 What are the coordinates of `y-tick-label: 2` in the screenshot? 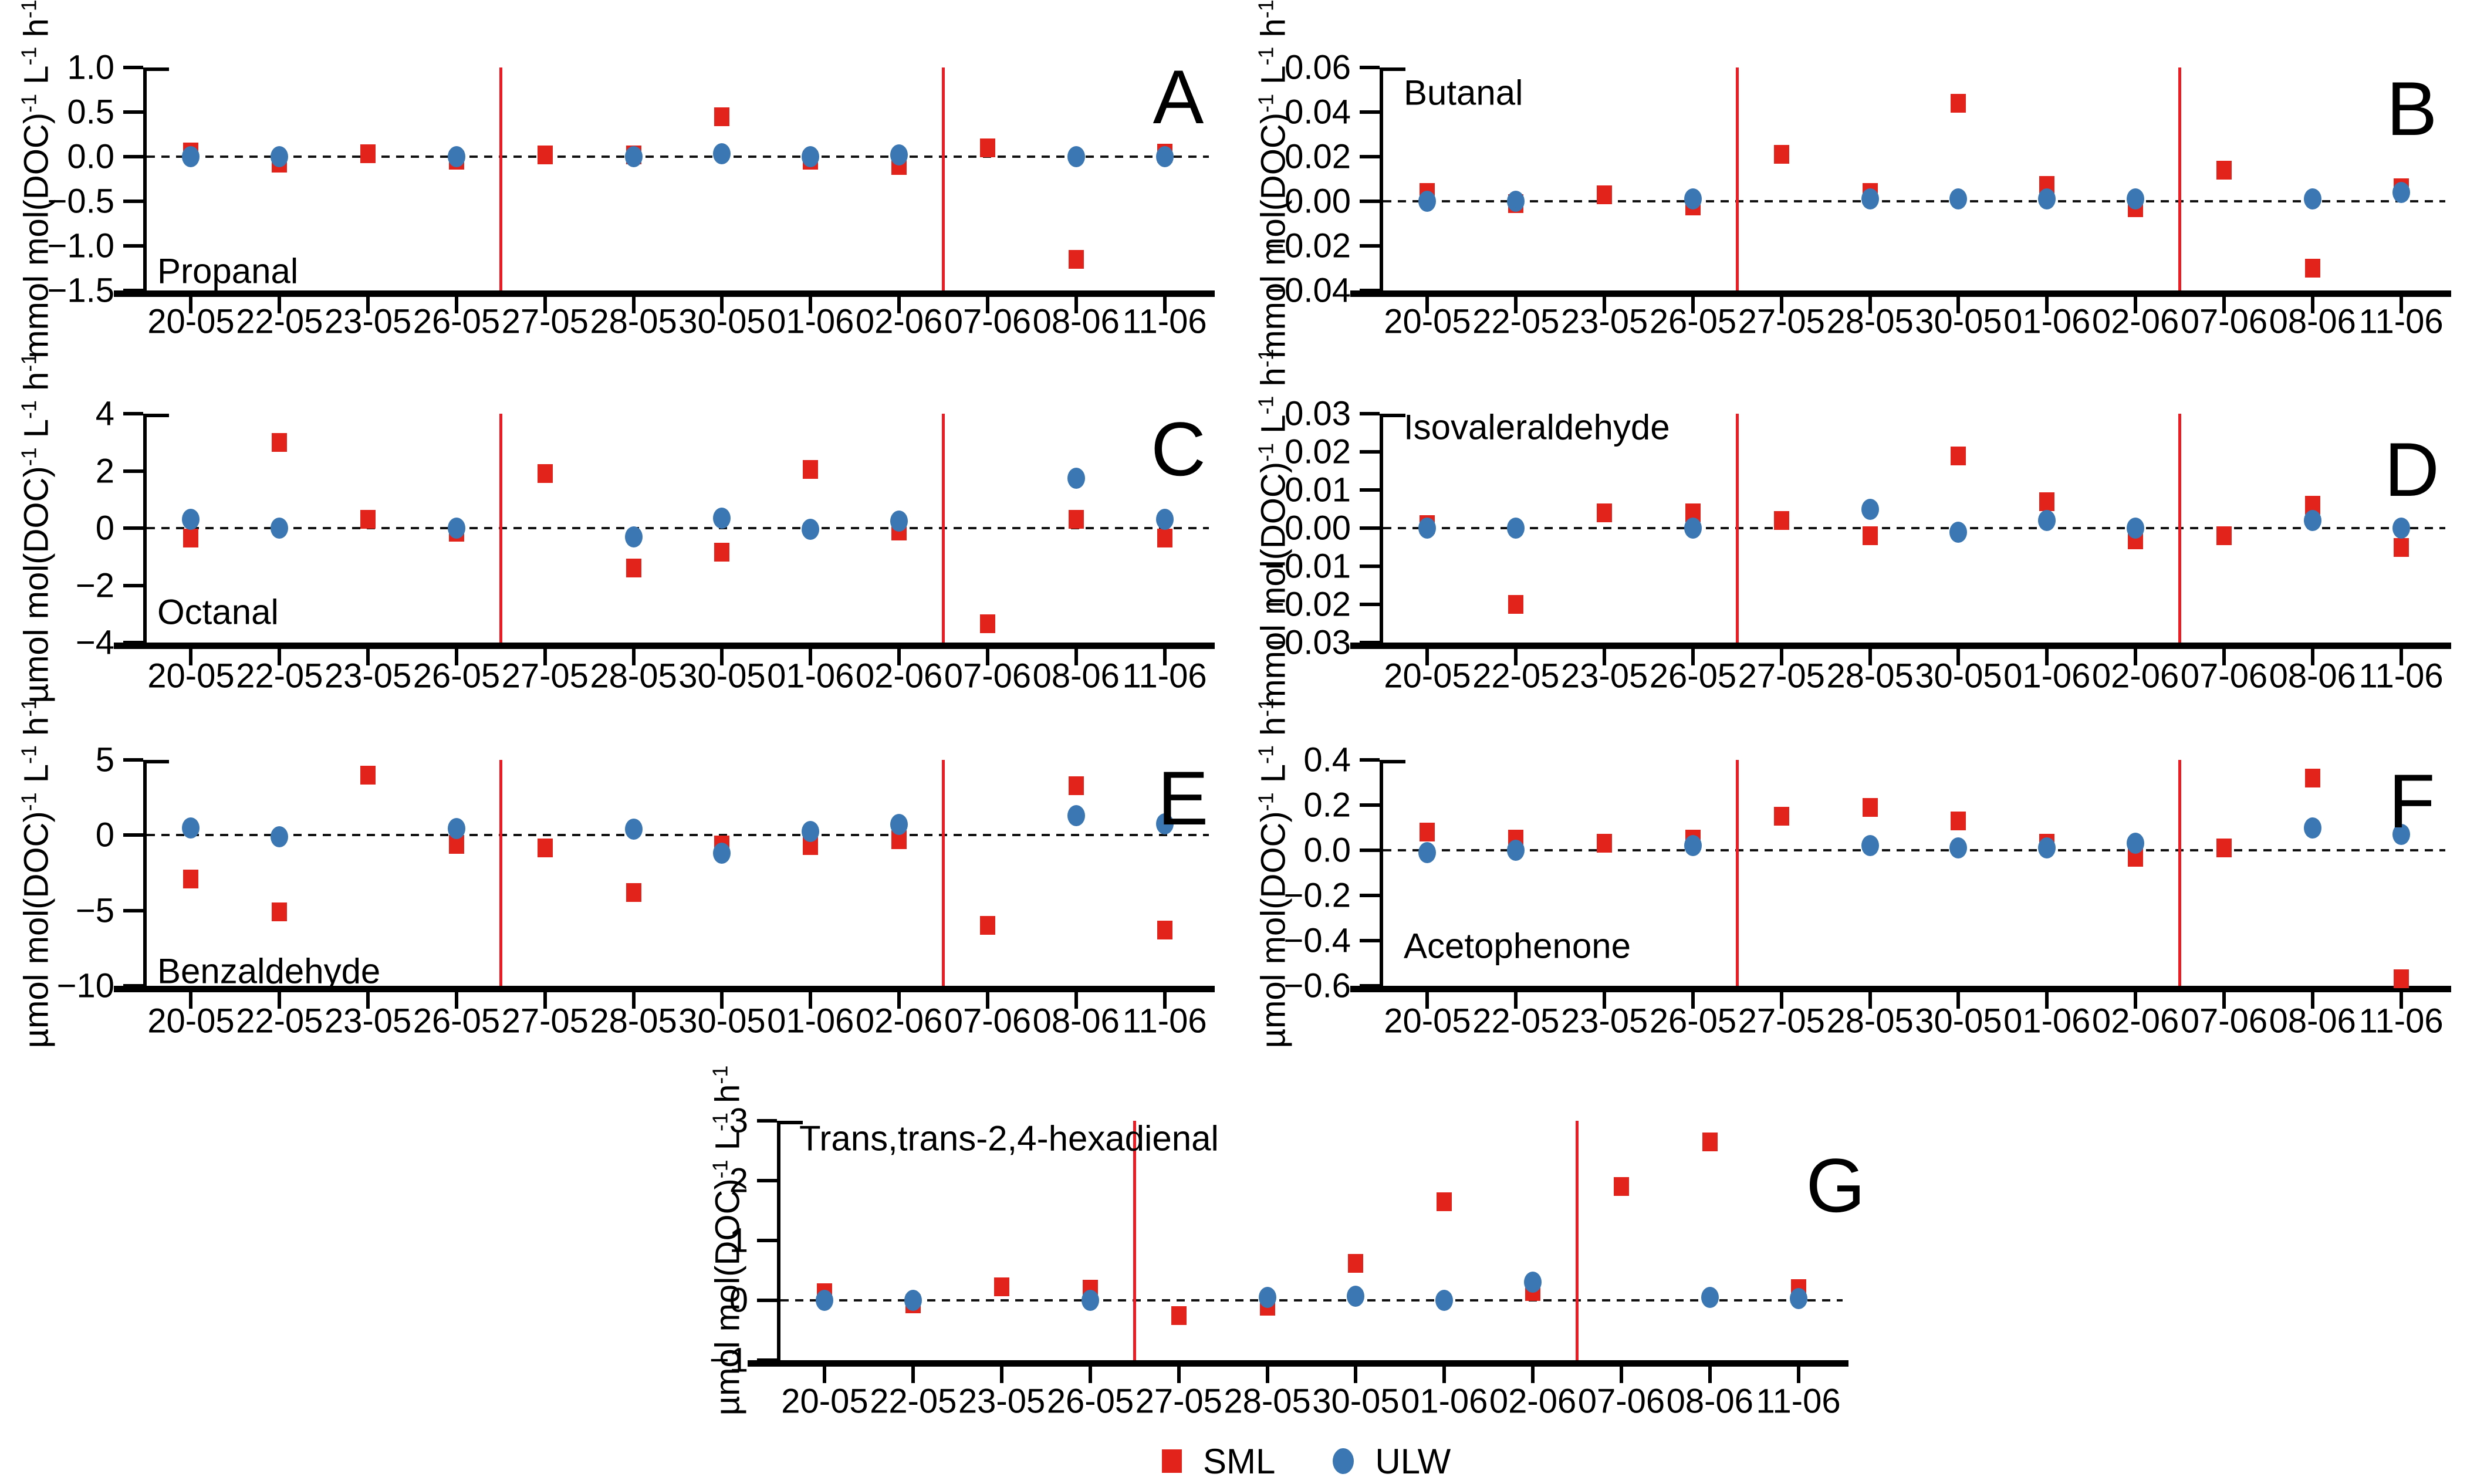 It's located at (738, 1180).